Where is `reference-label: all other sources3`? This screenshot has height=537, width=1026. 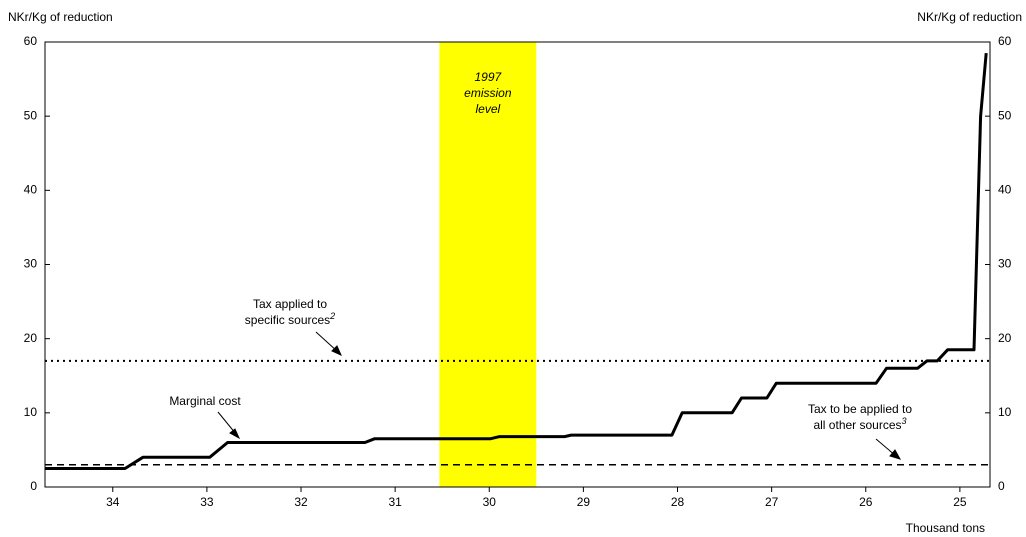 reference-label: all other sources3 is located at coordinates (859, 424).